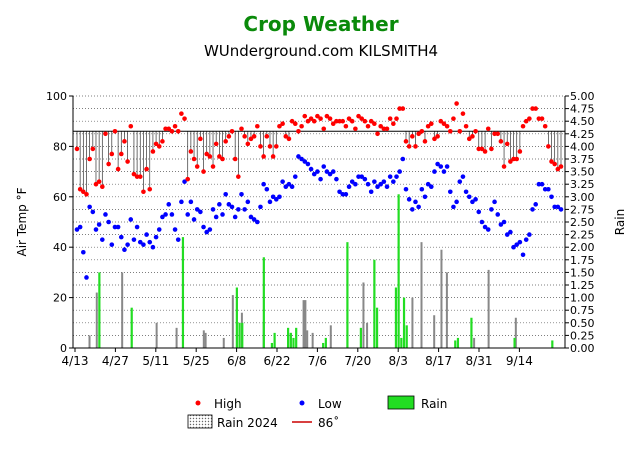 Image resolution: width=642 pixels, height=452 pixels. What do you see at coordinates (60, 146) in the screenshot?
I see `left-tick-label: 80` at bounding box center [60, 146].